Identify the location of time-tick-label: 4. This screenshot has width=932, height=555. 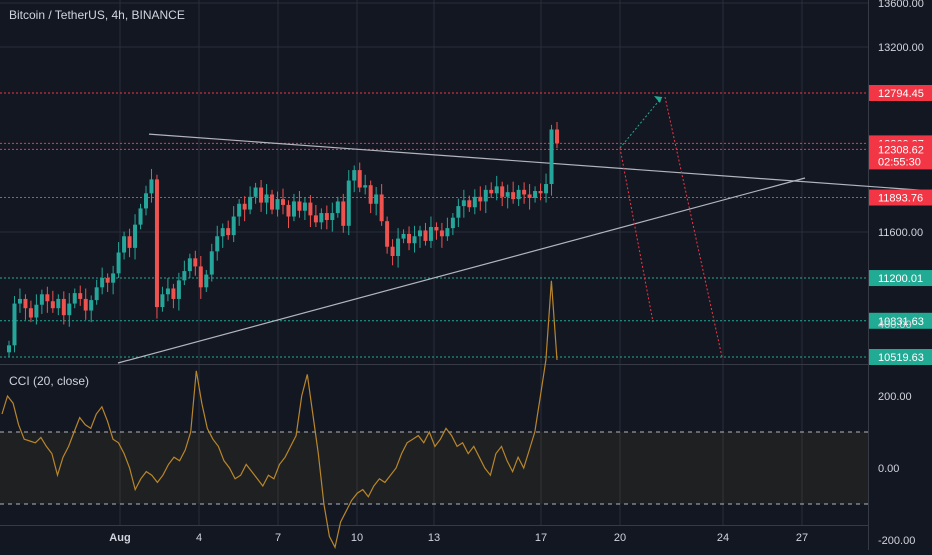
(199, 538).